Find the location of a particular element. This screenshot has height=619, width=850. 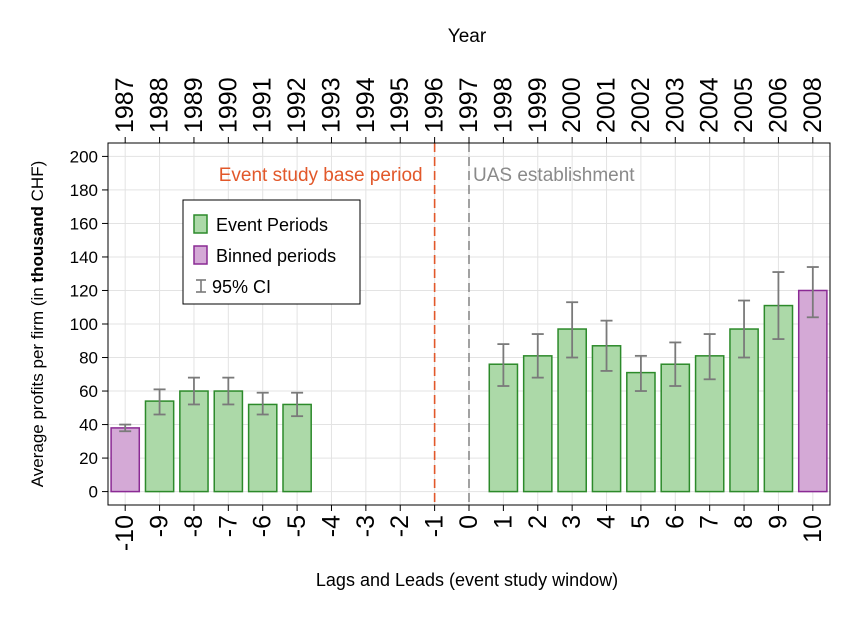

ci--6 is located at coordinates (262, 403).